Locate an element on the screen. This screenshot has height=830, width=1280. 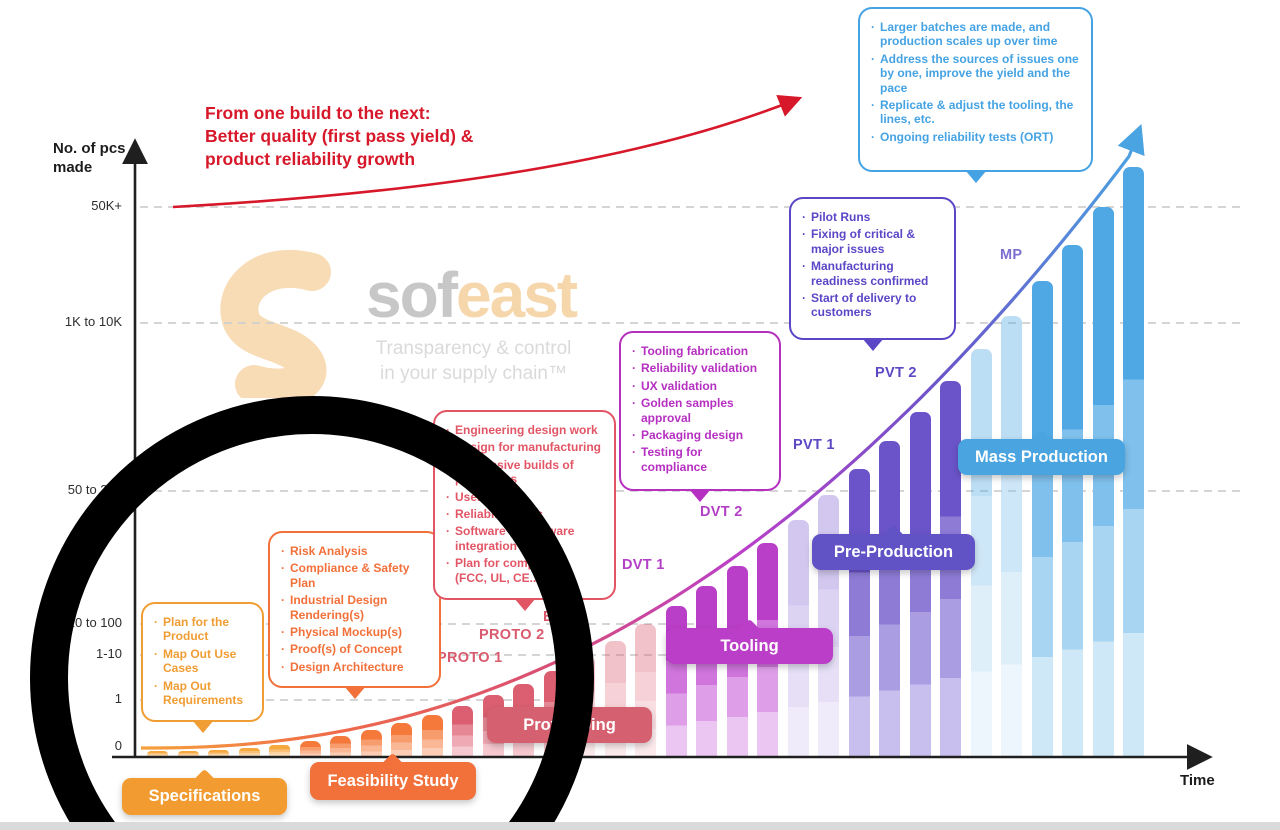
tagline-line2: in your supply chain™ is located at coordinates (473, 374).